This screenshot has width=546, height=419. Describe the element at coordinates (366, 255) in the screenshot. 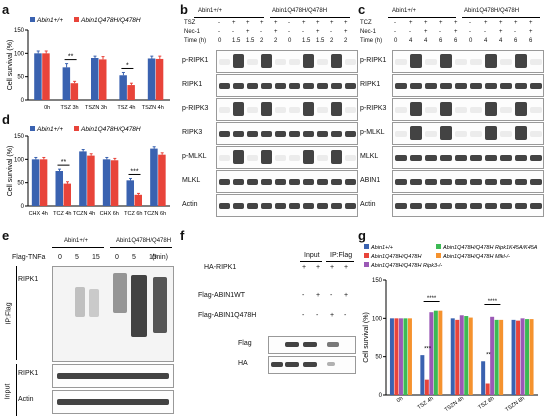

I see `legend-swatch` at that location.